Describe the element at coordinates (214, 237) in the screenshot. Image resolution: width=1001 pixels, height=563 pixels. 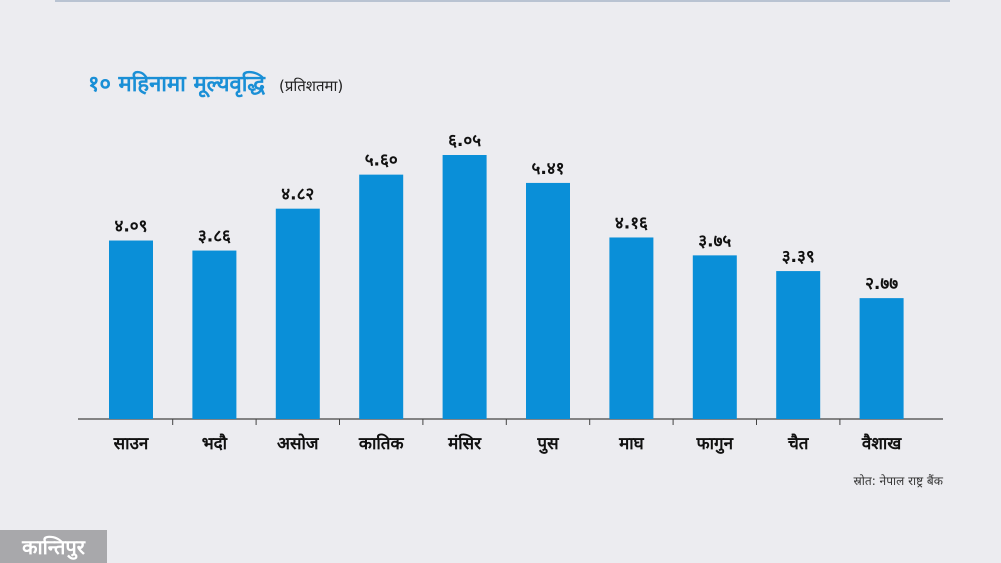
I see `data-label: ३.८६` at that location.